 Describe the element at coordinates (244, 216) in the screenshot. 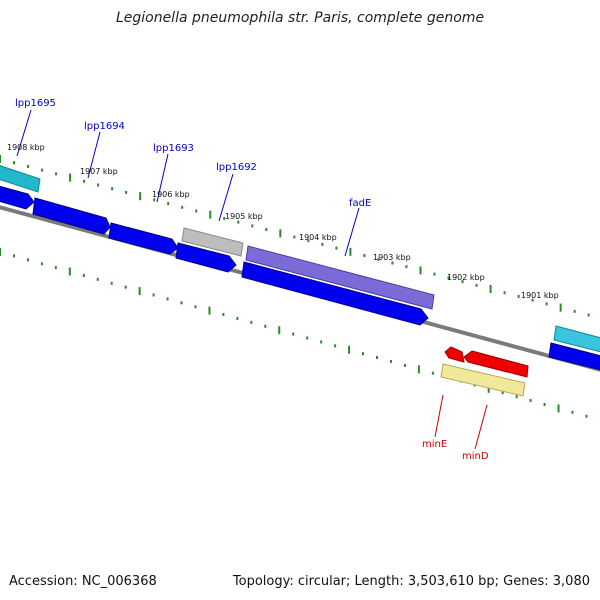

I see `scale-label: 1905 kbp` at that location.